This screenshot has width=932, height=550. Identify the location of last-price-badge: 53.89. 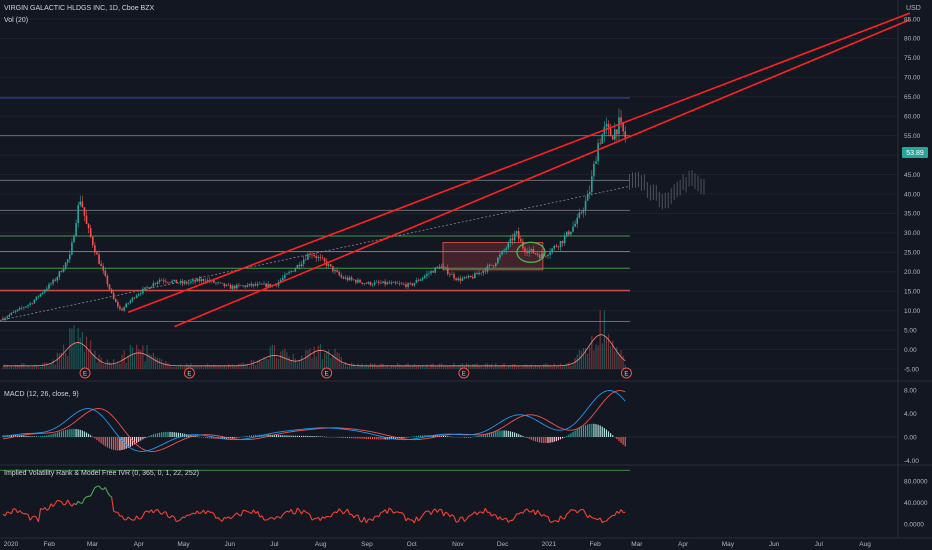
(915, 152).